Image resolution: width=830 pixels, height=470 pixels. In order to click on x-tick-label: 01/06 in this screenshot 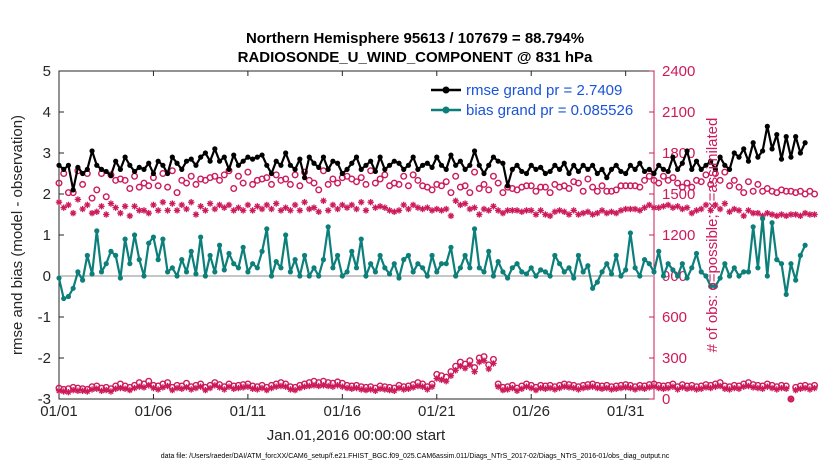, I will do `click(154, 411)`.